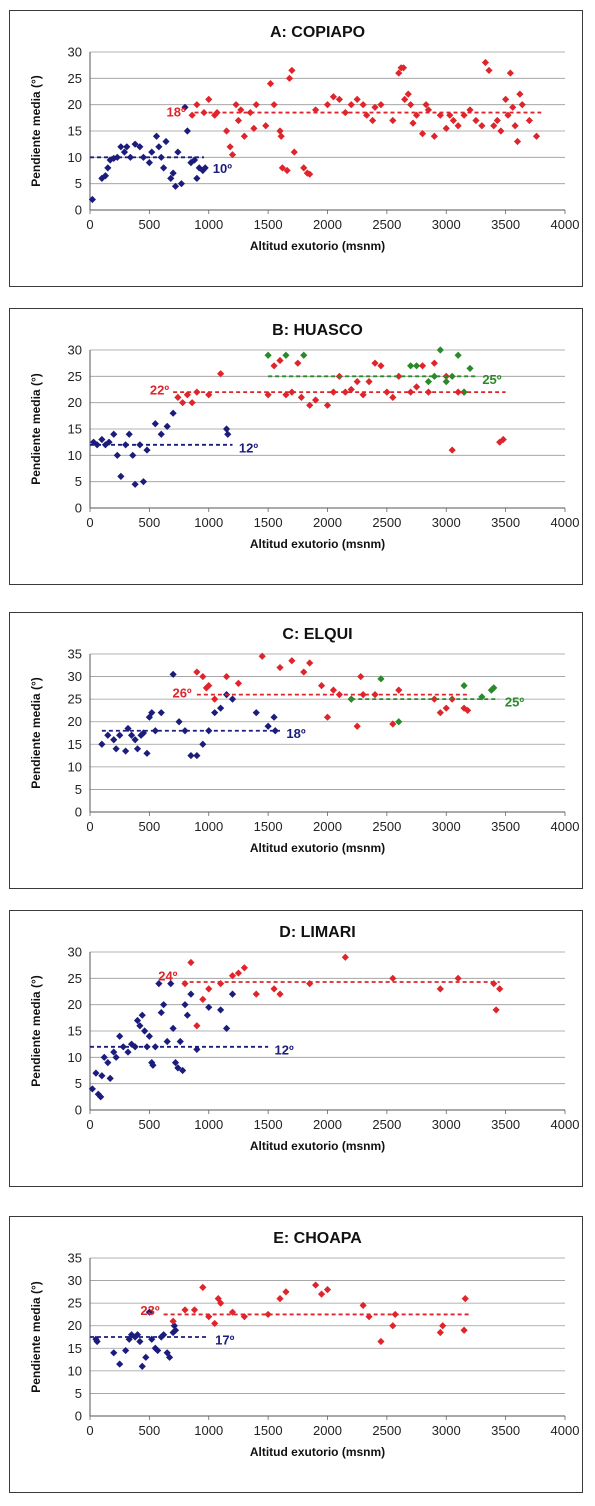 The image size is (595, 1506). What do you see at coordinates (514, 701) in the screenshot?
I see `mean-reference-label: 25º` at bounding box center [514, 701].